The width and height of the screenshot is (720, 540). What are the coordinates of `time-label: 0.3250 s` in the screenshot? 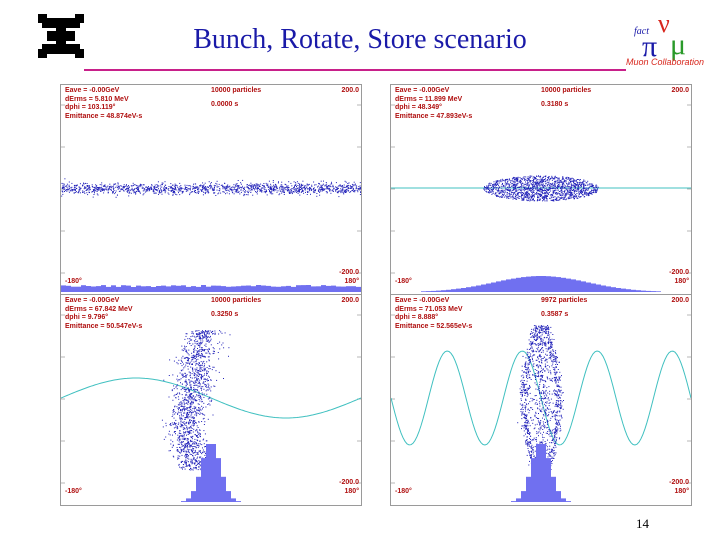 It's located at (225, 314).